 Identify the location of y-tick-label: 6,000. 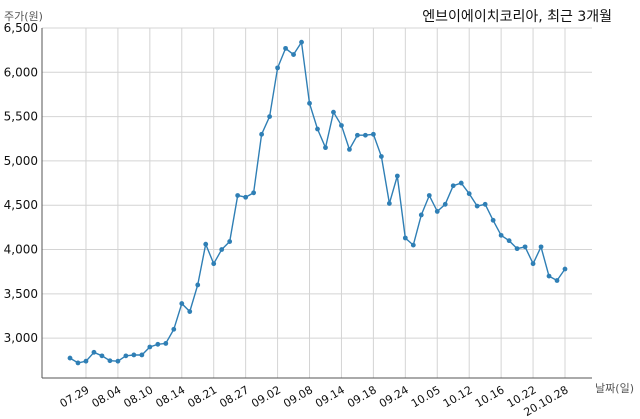
(21, 72).